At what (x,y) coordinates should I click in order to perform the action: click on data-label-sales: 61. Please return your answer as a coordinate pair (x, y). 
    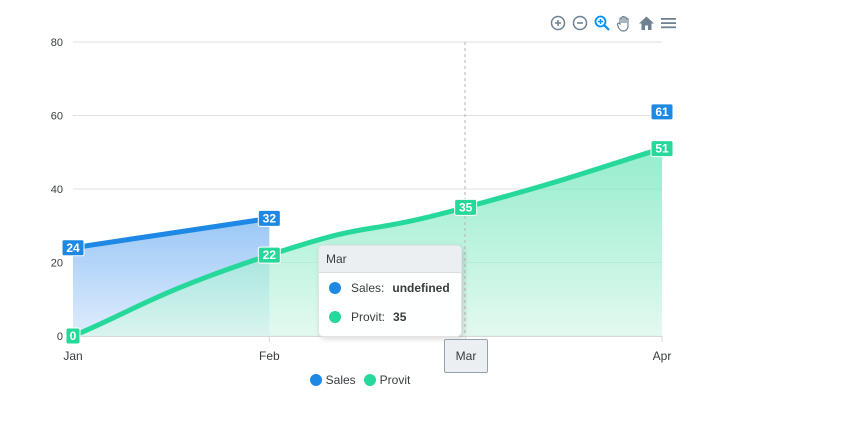
    Looking at the image, I should click on (662, 112).